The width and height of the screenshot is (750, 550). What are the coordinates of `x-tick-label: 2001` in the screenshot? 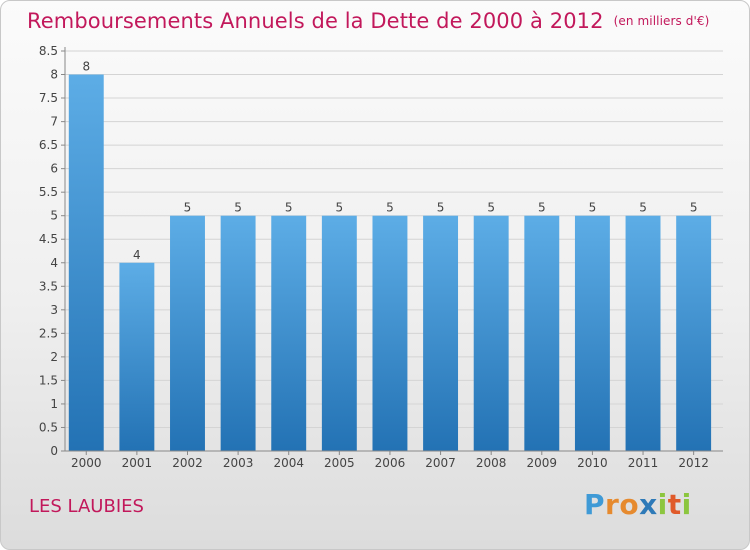 It's located at (137, 463).